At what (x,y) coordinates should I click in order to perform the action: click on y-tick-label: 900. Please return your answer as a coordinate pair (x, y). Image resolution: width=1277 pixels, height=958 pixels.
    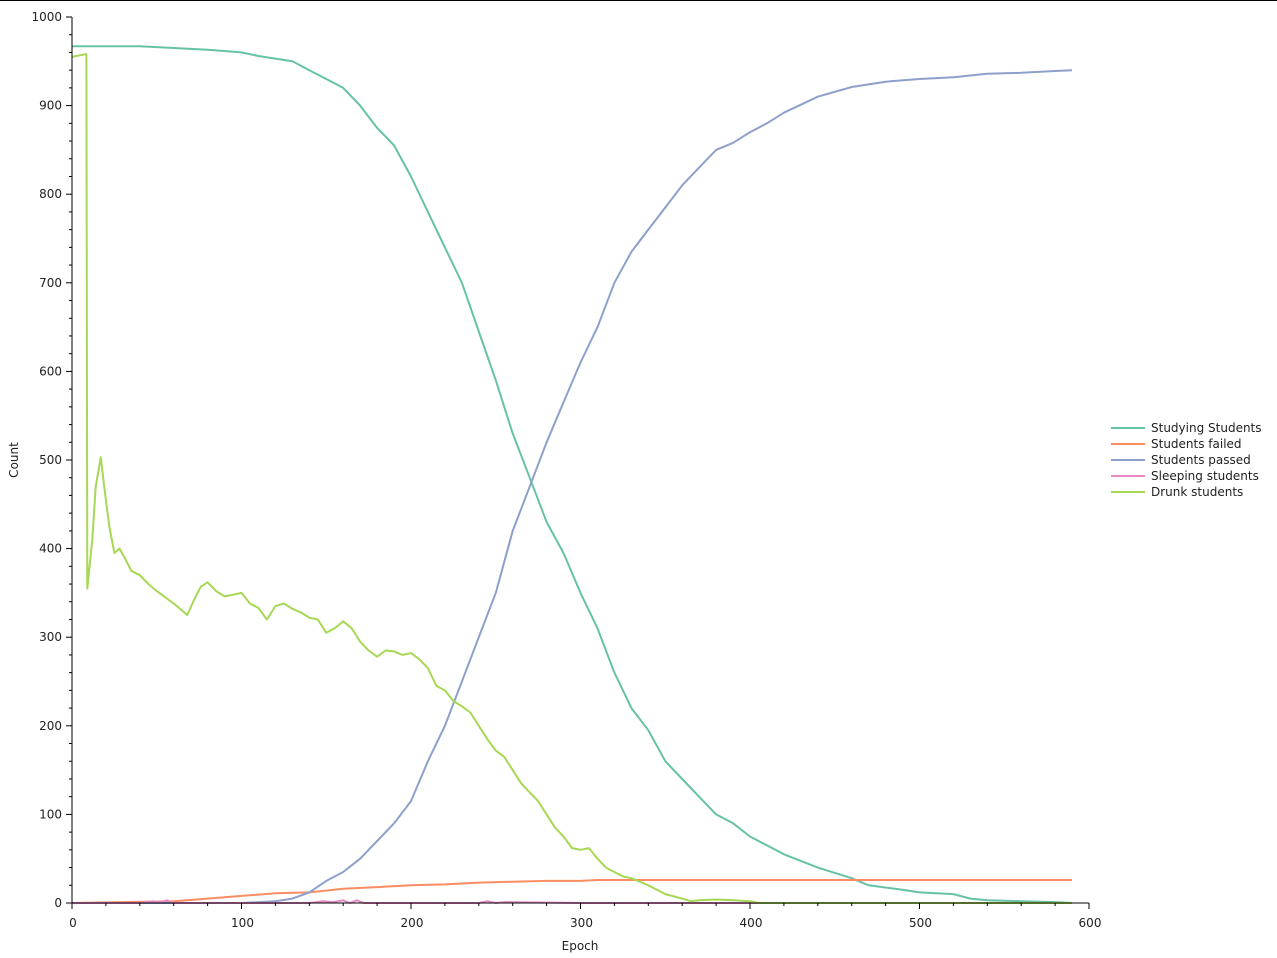
    Looking at the image, I should click on (50, 106).